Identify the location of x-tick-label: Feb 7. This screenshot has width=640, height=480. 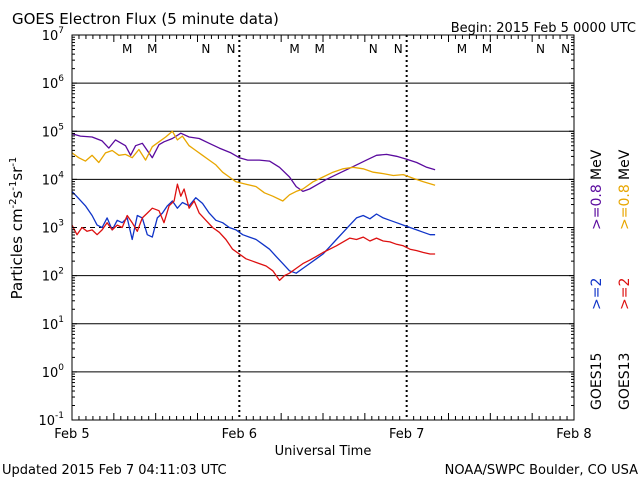
(406, 434).